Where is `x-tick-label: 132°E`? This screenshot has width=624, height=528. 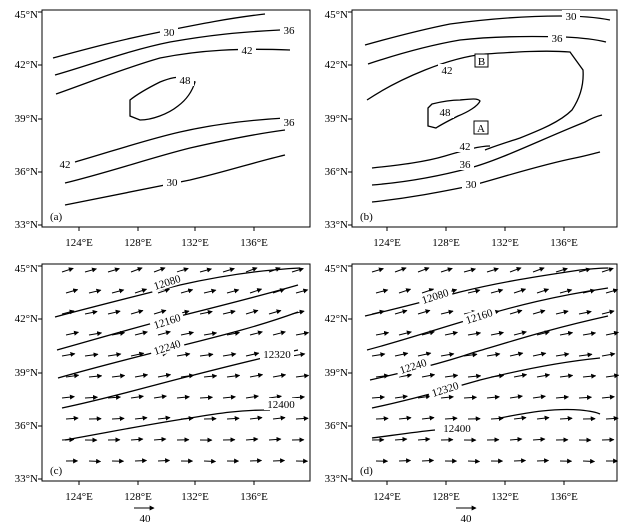
x-tick-label: 132°E is located at coordinates (195, 497).